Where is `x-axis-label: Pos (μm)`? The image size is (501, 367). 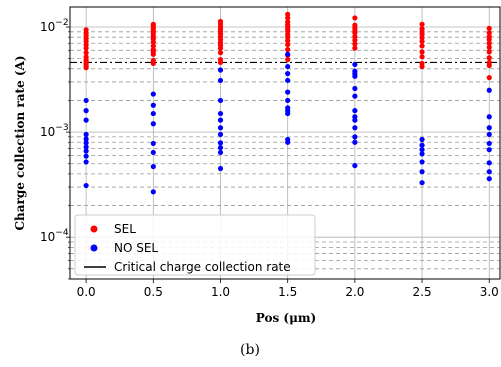 x-axis-label: Pos (μm) is located at coordinates (286, 318).